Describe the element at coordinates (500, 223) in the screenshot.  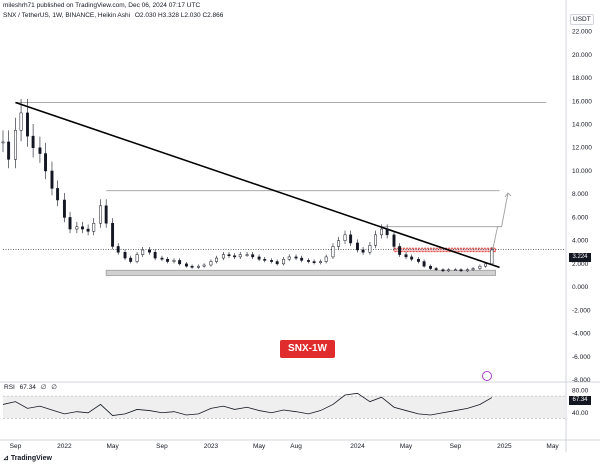
I see `projection-arrow` at that location.